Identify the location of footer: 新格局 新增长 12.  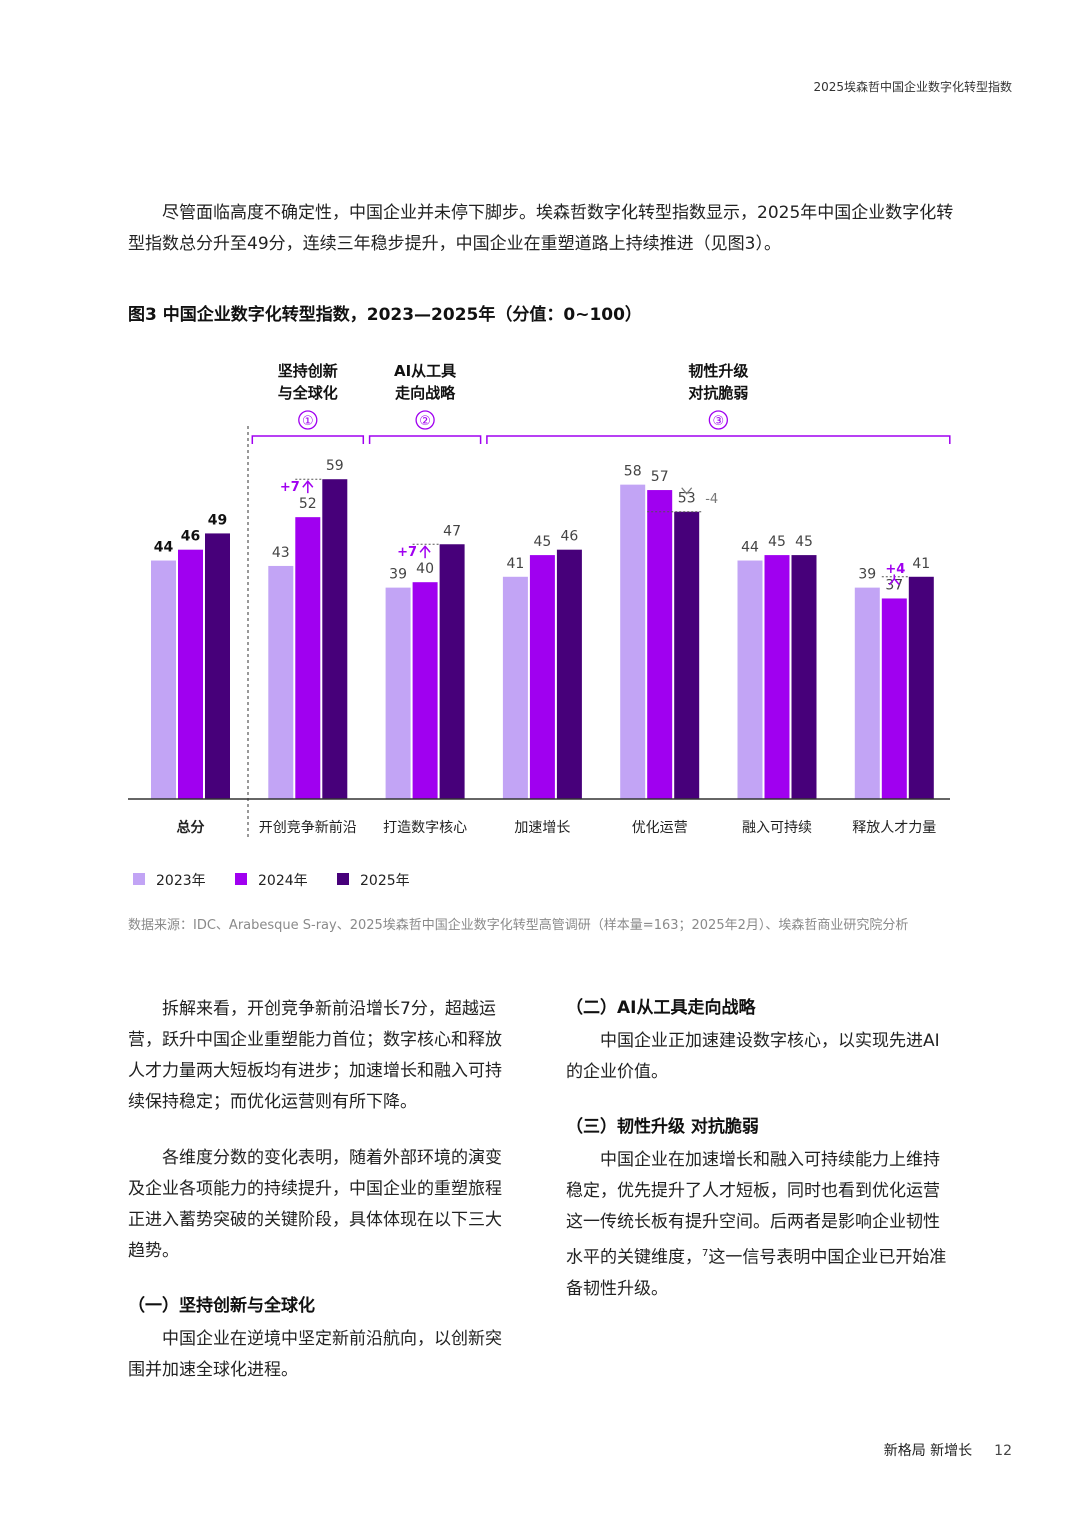
(948, 1450).